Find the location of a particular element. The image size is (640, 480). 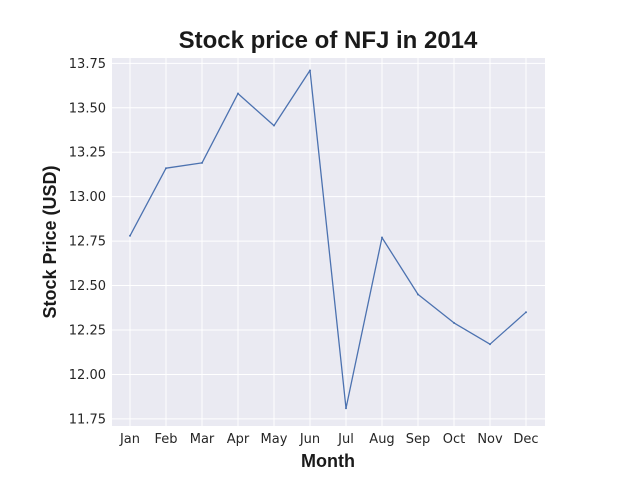

x-axis-title: Month is located at coordinates (328, 461).